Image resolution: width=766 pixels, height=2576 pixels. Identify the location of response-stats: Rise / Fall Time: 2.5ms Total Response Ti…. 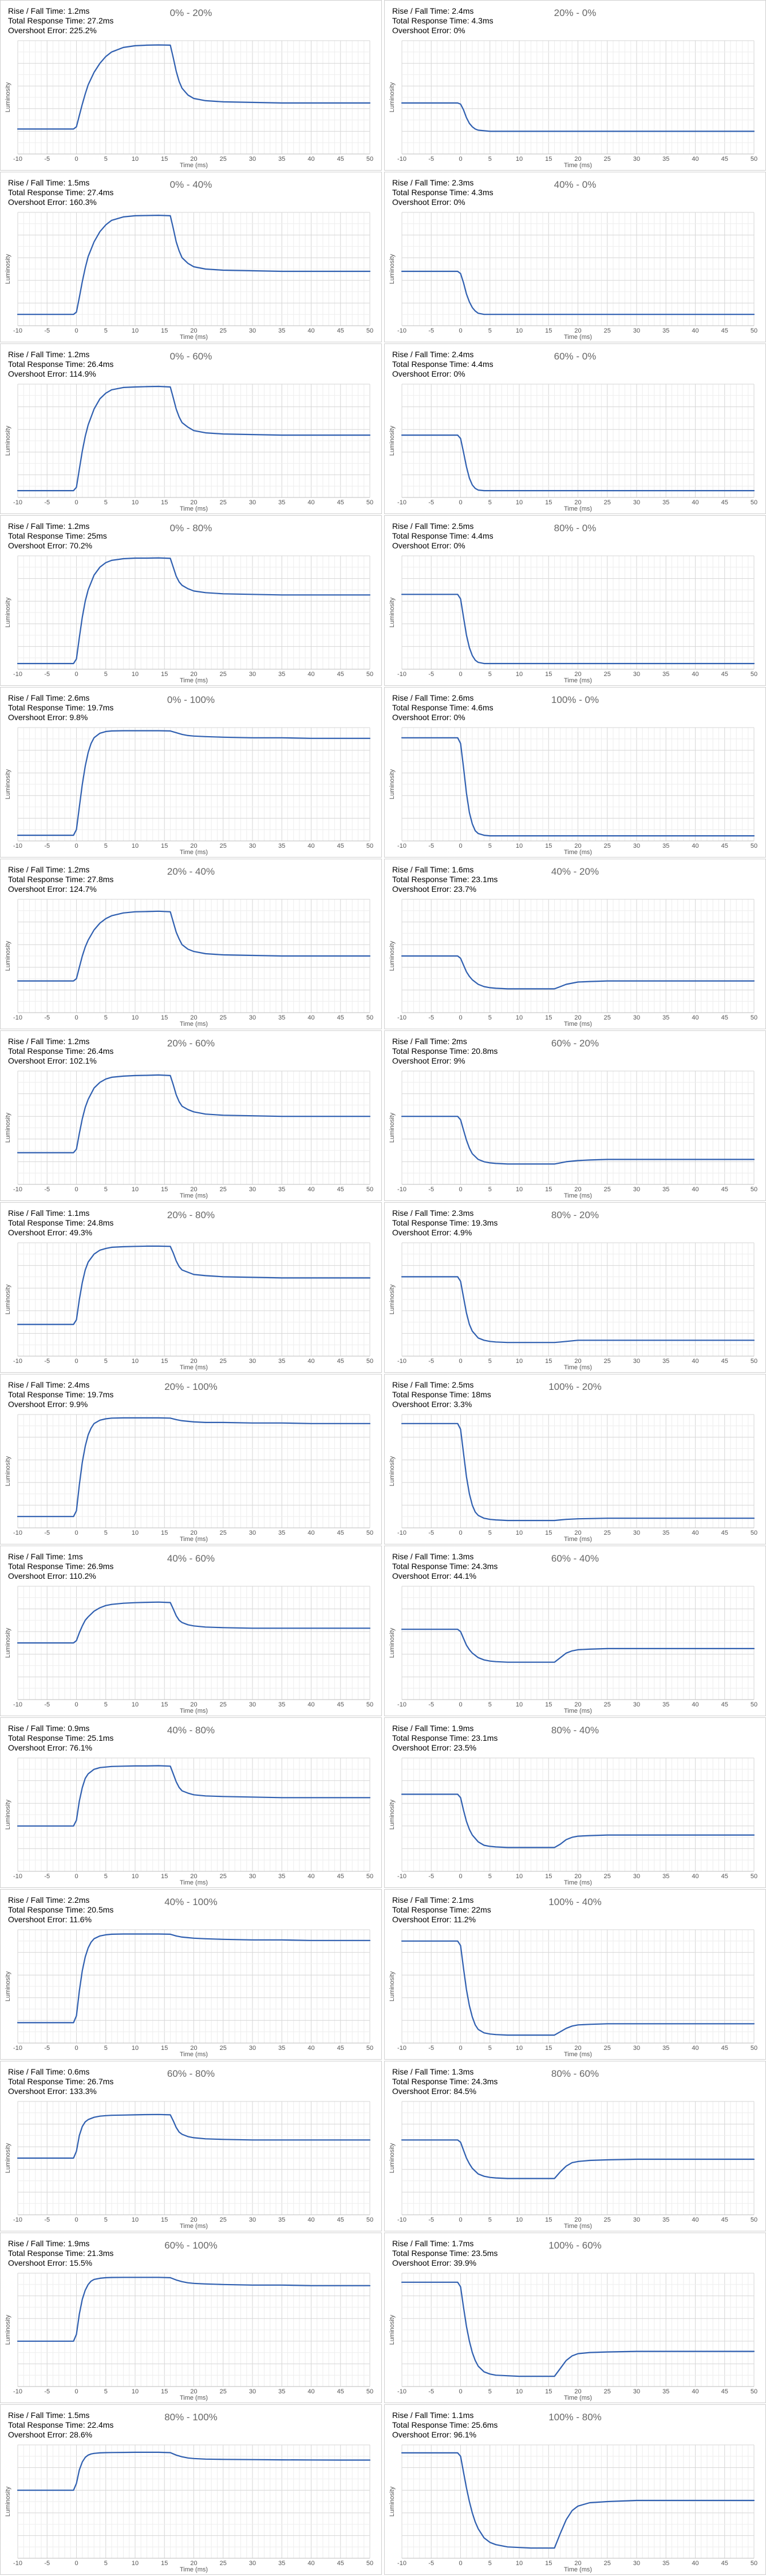
(442, 536).